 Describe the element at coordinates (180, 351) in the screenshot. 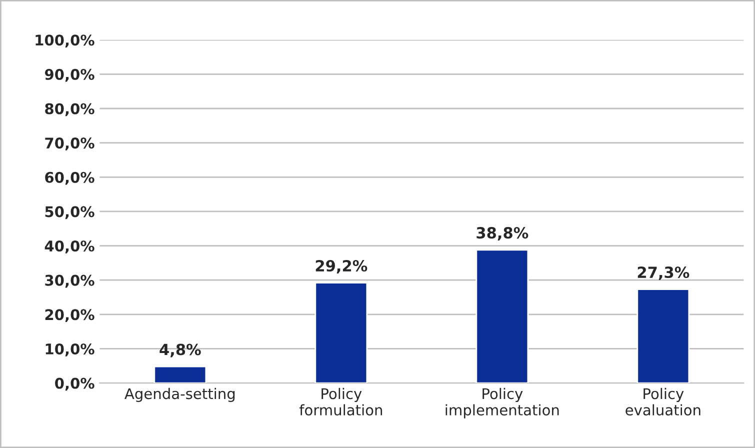

I see `data-label: 4,8%` at that location.